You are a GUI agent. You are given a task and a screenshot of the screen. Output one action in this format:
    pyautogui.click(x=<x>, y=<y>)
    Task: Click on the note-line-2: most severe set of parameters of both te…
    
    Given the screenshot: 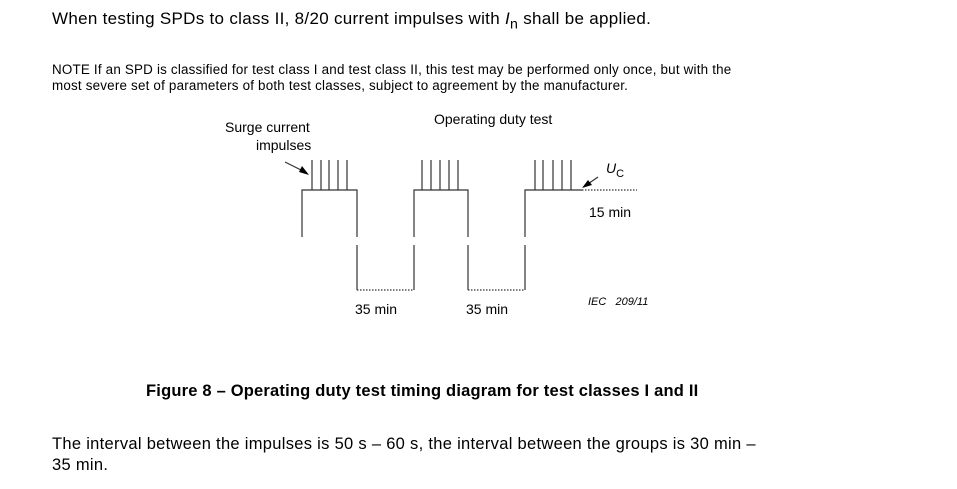 What is the action you would take?
    pyautogui.click(x=340, y=85)
    